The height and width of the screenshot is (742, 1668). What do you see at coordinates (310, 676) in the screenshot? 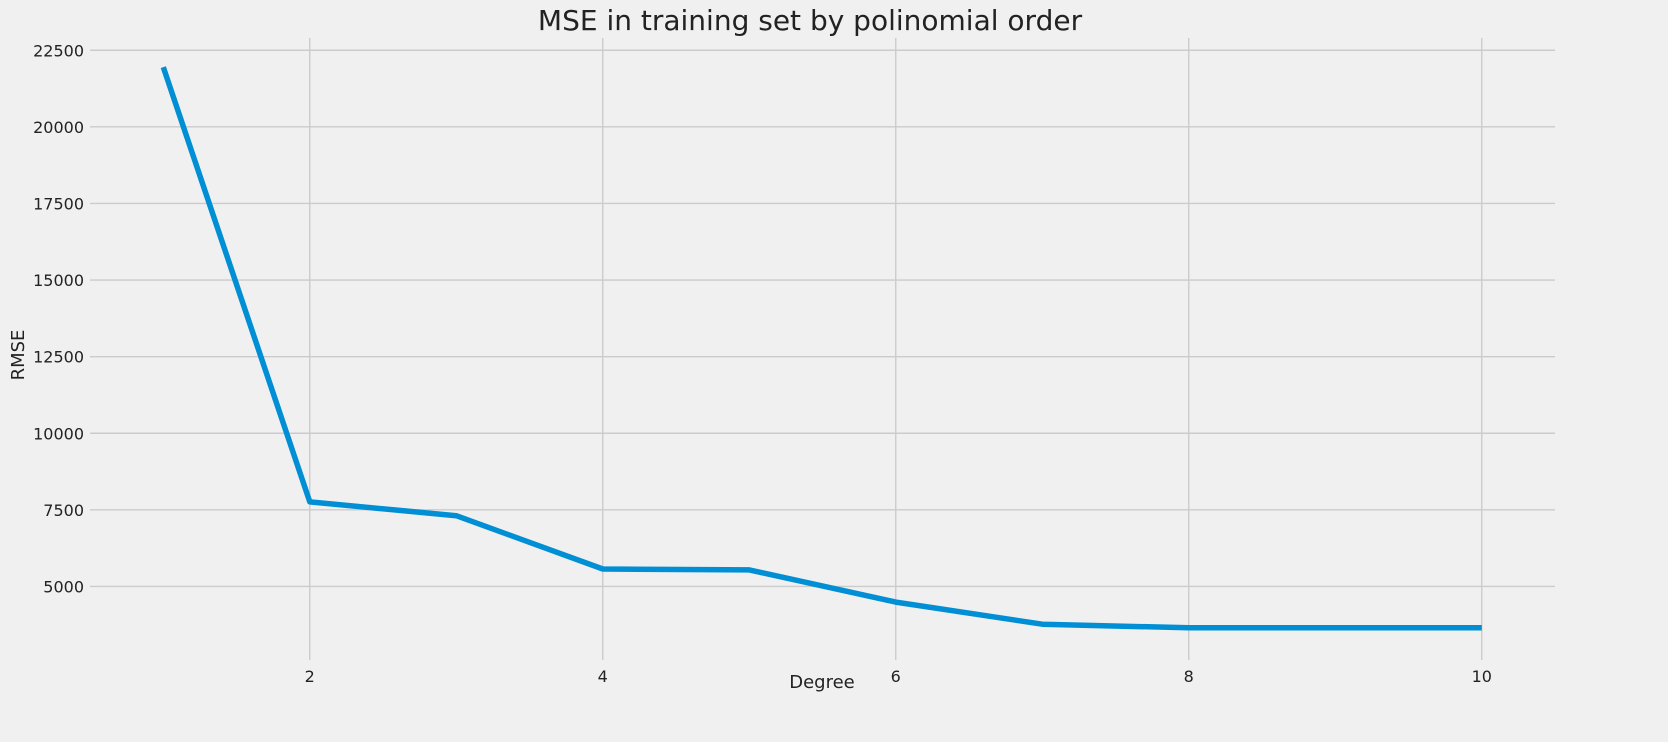
I see `x-tick-label: 2` at bounding box center [310, 676].